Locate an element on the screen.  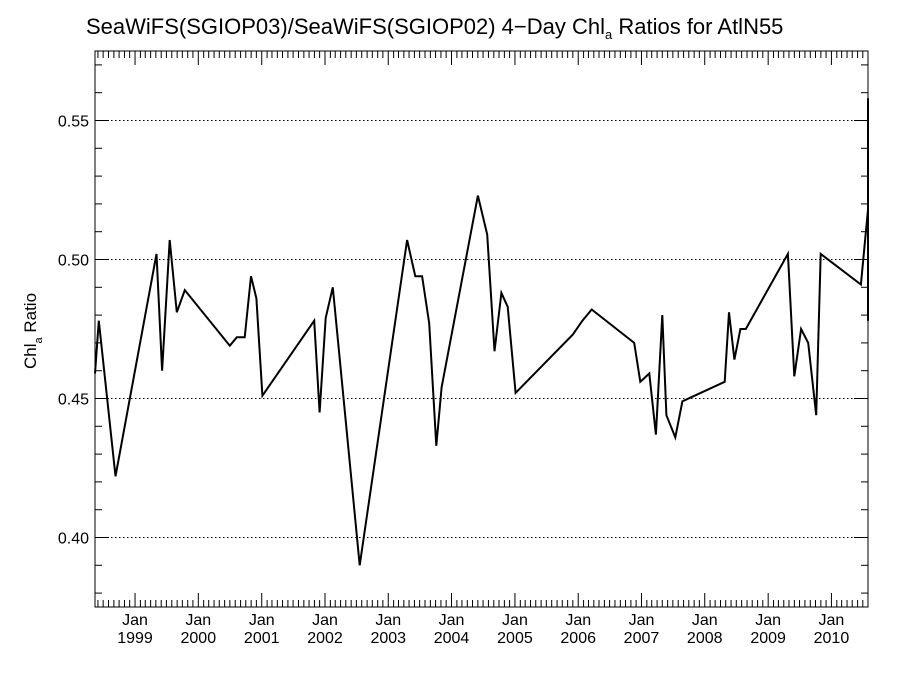
y-tick-labels: 0.40 0.45 0.50 0.55 is located at coordinates (73, 331).